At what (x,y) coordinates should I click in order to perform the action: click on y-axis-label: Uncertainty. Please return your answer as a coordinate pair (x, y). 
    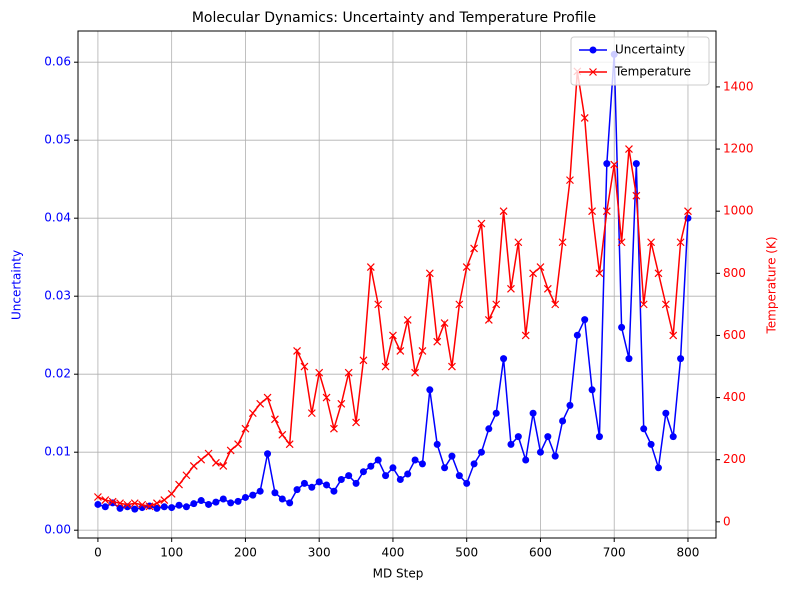
    Looking at the image, I should click on (17, 285).